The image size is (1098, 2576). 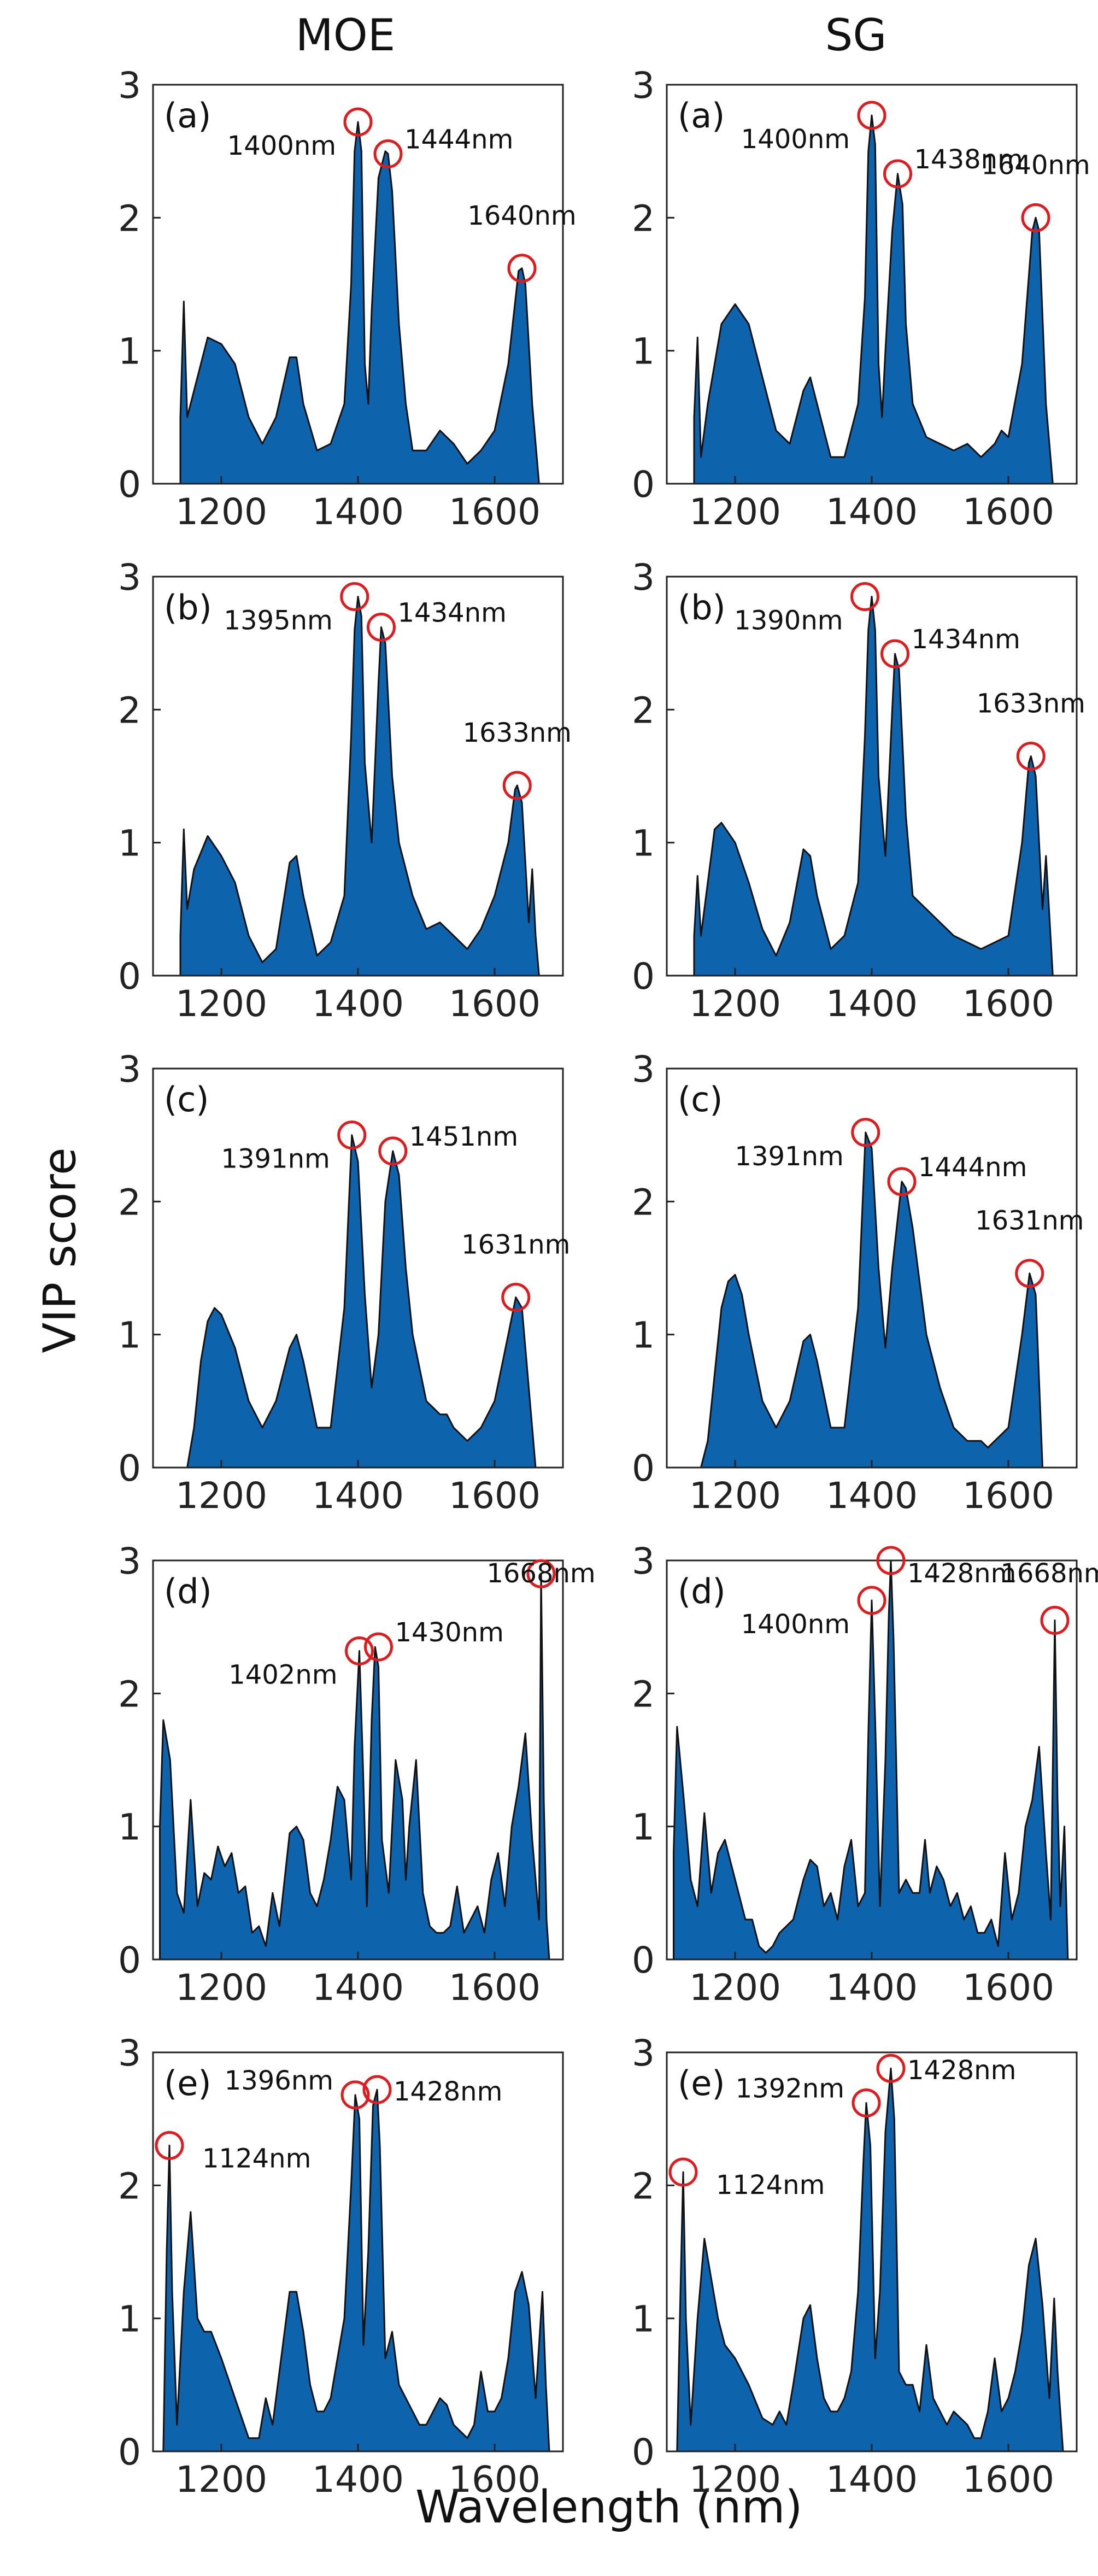 I want to click on peak-label: 1631nm, so click(x=515, y=1245).